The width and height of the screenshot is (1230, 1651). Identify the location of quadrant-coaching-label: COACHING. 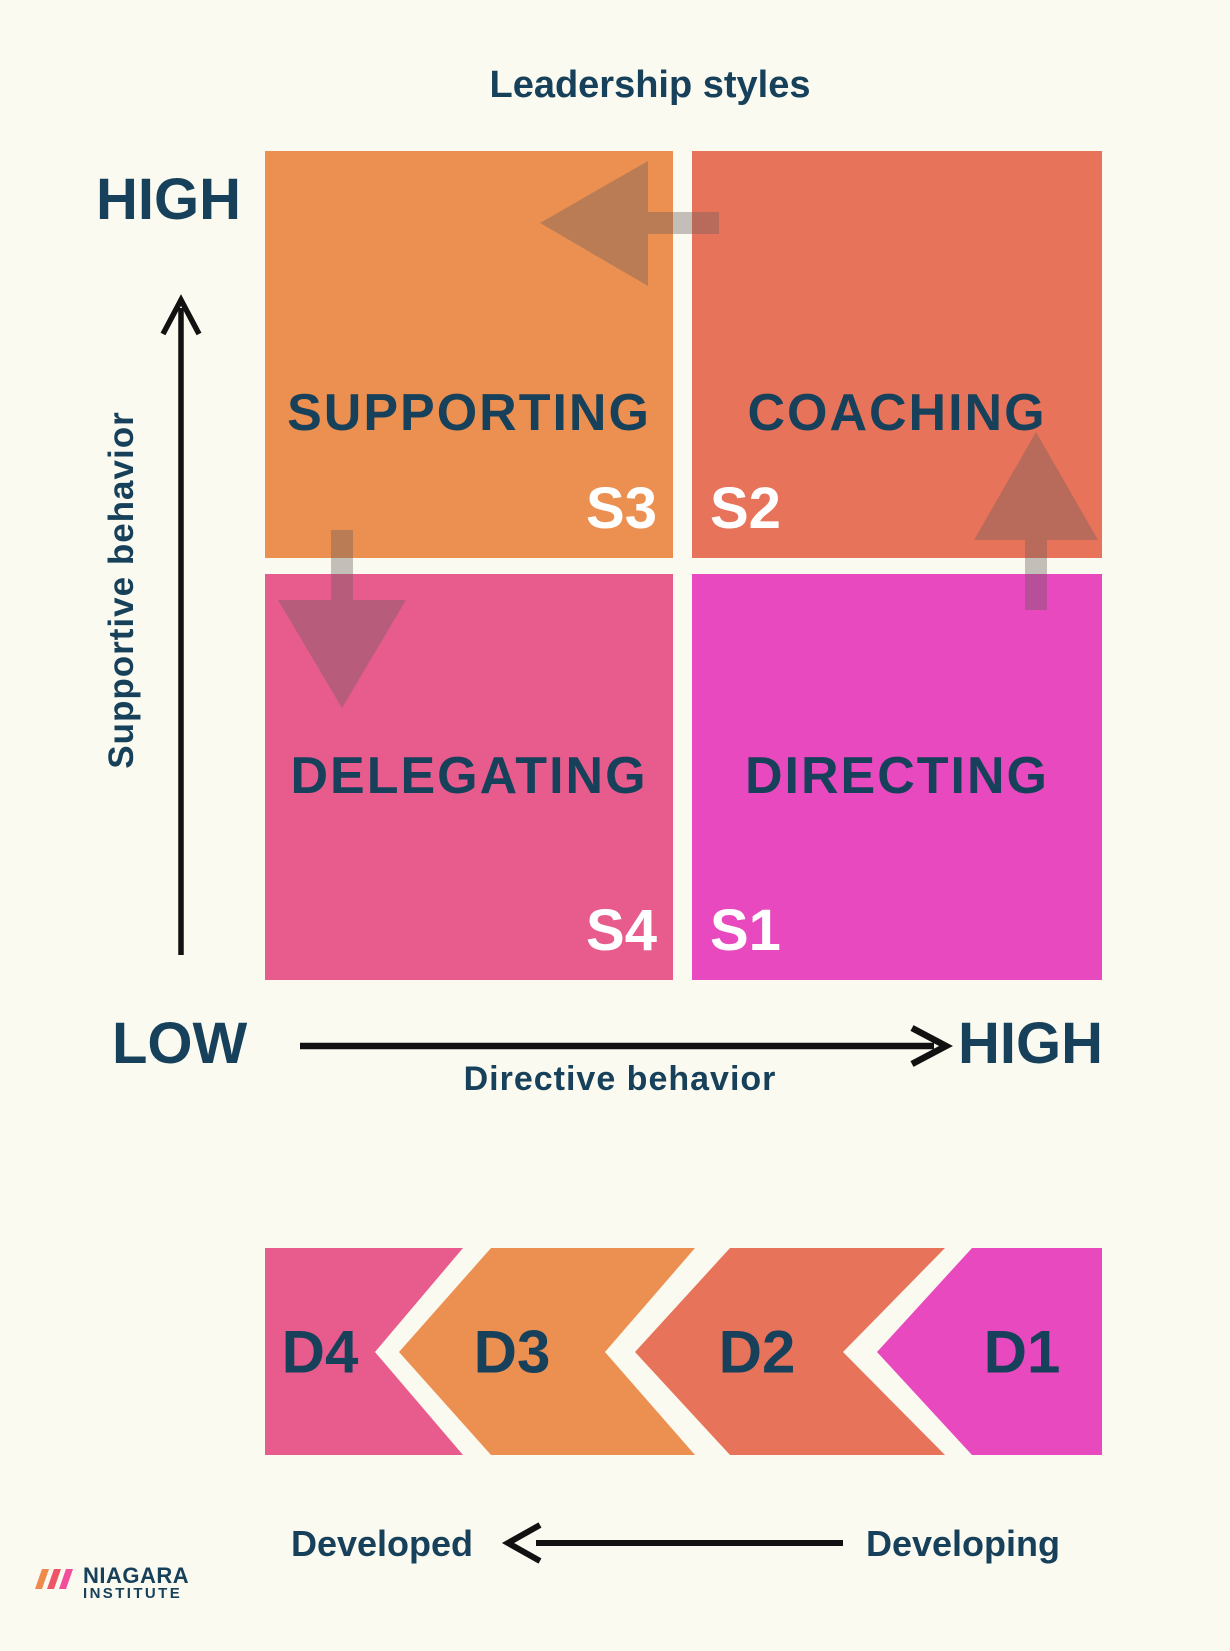
(897, 413).